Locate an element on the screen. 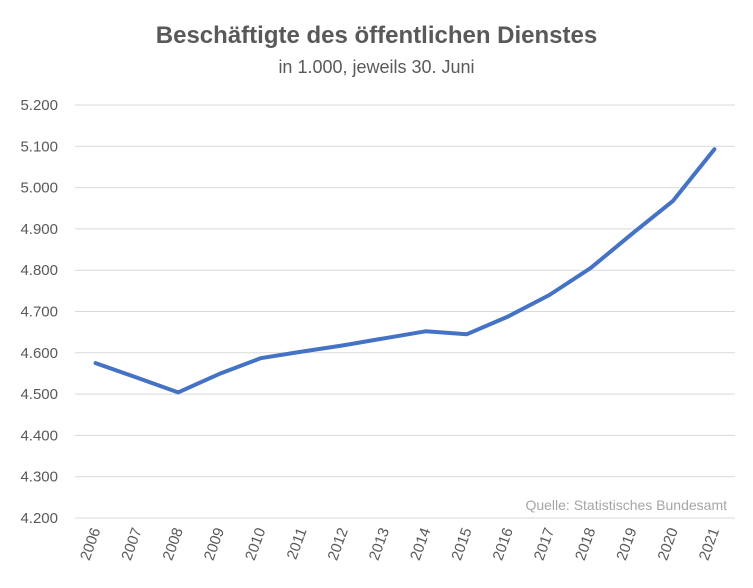  y-tick-label: 5.100 is located at coordinates (39, 146).